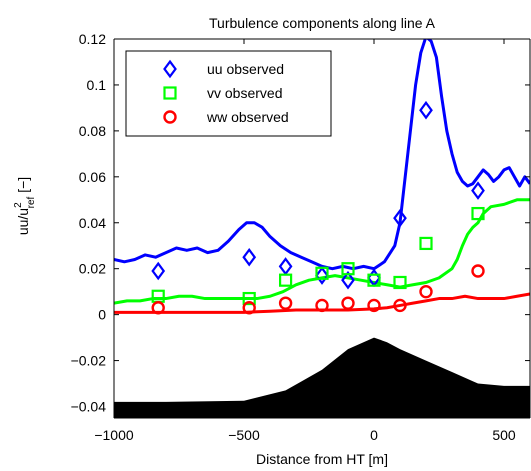  I want to click on terrain-area, so click(322, 377).